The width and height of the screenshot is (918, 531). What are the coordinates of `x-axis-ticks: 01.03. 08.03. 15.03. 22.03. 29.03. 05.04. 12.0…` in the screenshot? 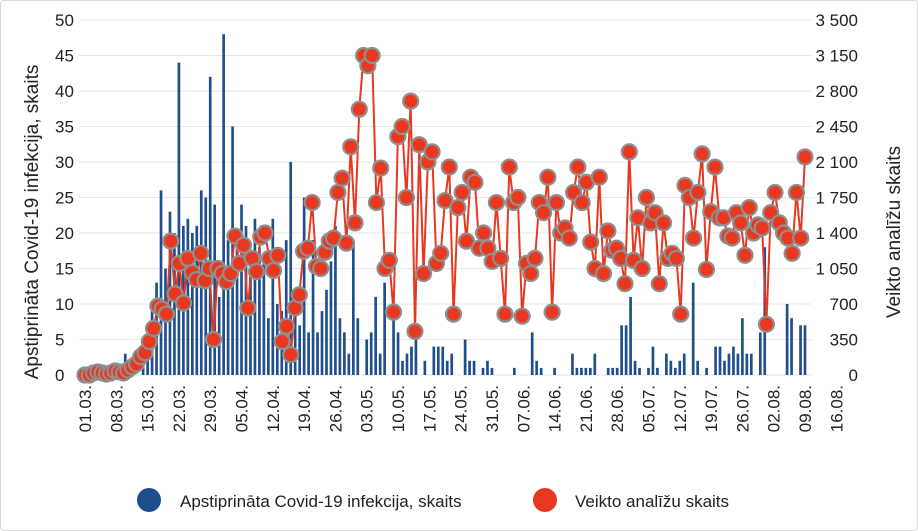 It's located at (461, 408).